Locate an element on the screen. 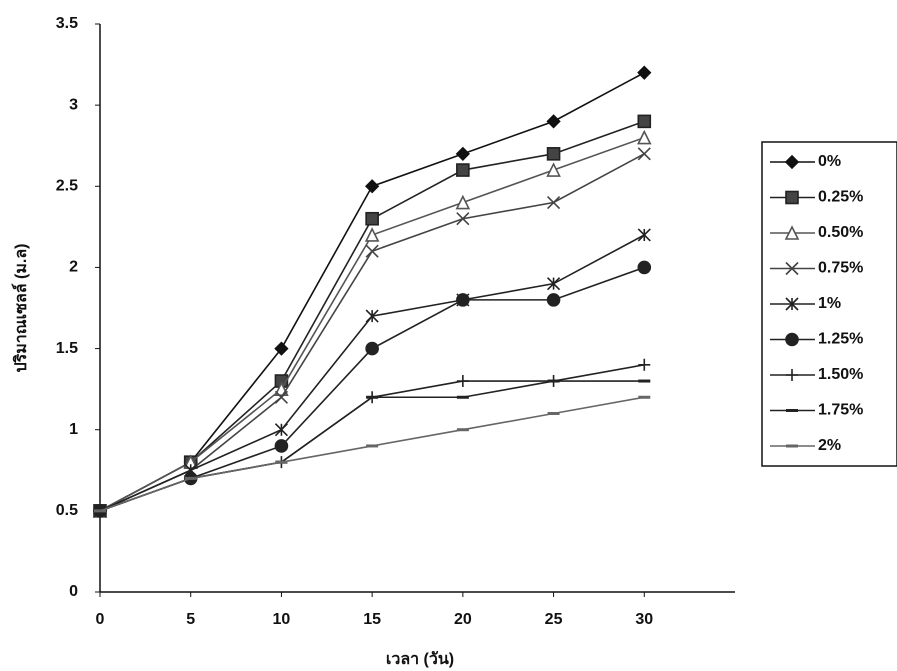 The image size is (897, 671). legend-label: 0.50% is located at coordinates (840, 232).